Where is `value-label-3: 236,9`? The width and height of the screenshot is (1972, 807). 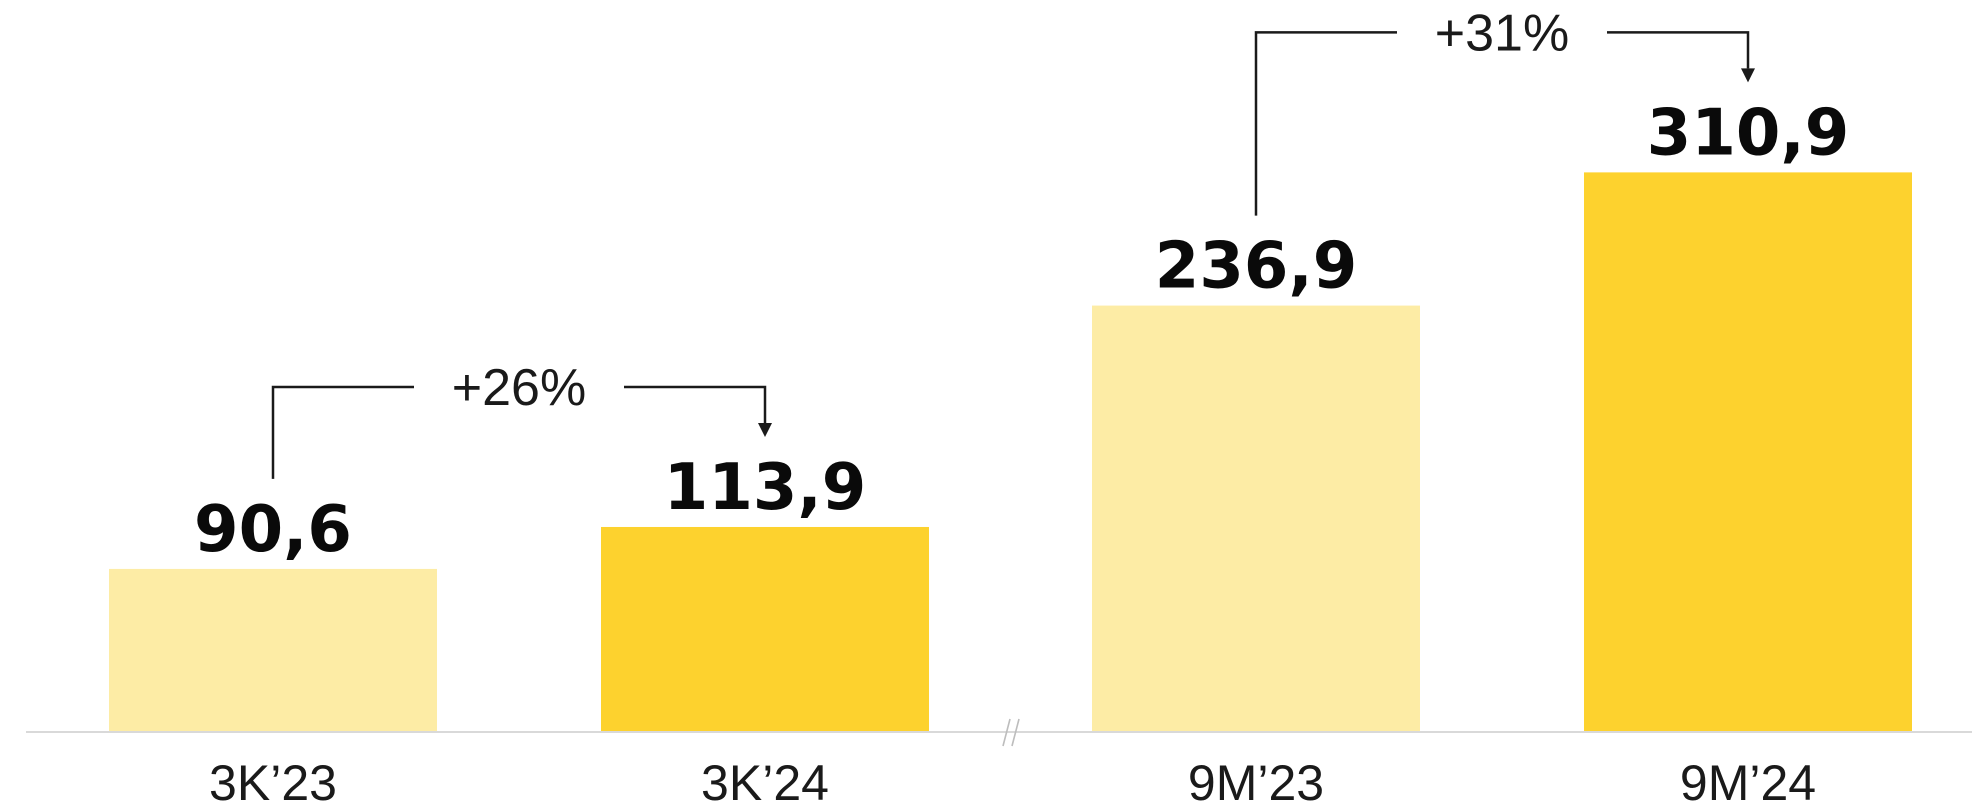
value-label-3: 236,9 is located at coordinates (1256, 267).